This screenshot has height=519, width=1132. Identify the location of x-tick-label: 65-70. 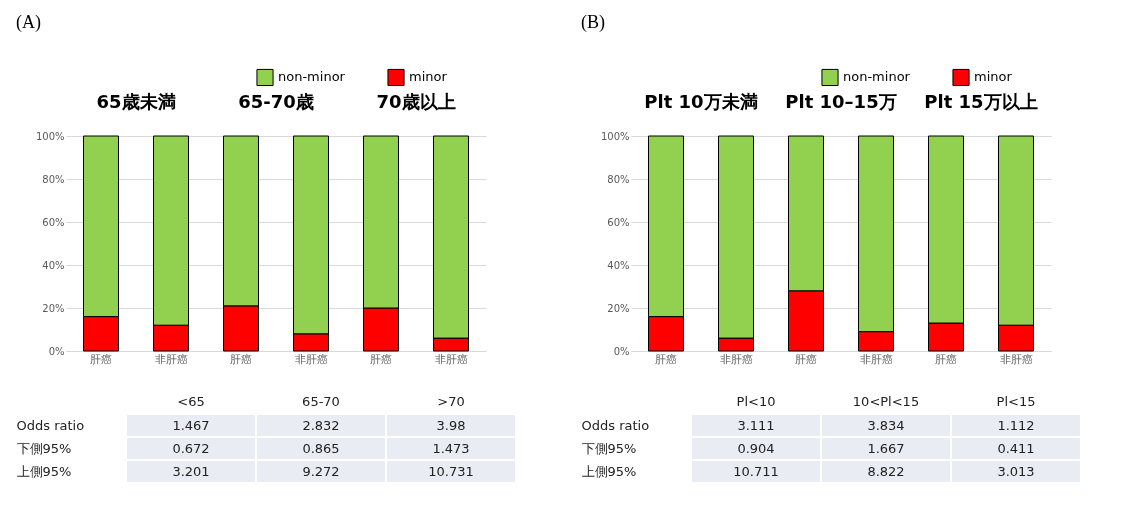
(321, 401).